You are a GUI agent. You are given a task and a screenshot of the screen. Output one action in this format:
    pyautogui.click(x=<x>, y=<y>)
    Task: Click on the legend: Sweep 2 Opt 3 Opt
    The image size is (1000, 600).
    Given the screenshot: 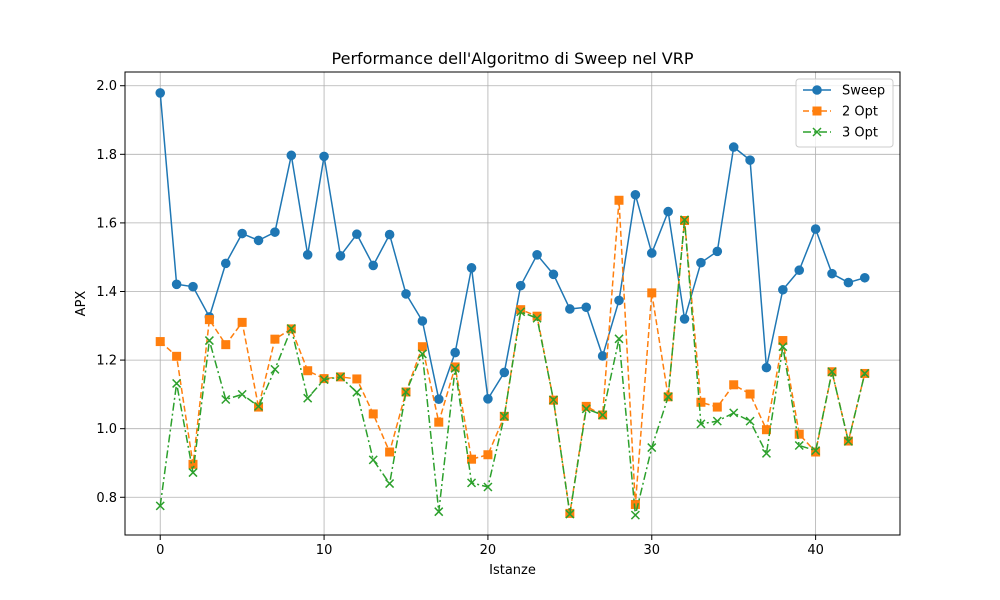 What is the action you would take?
    pyautogui.click(x=844, y=113)
    